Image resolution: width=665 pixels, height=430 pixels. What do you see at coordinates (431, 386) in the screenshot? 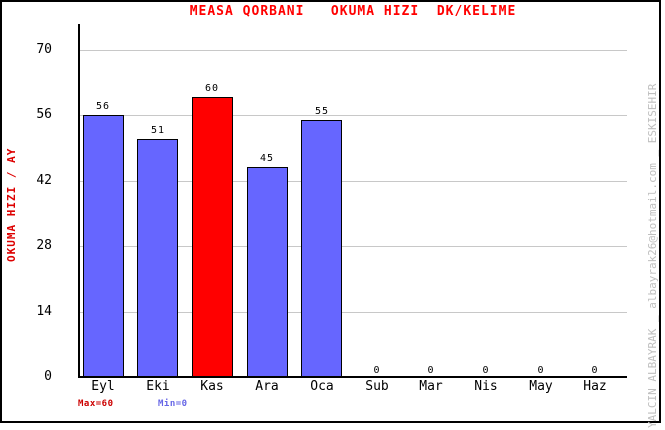
I see `x-category-label: Mar` at bounding box center [431, 386].